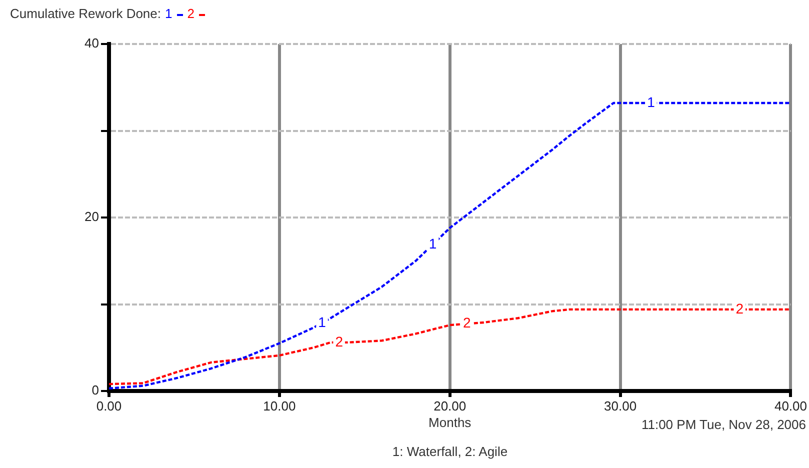 This screenshot has width=809, height=468. What do you see at coordinates (791, 406) in the screenshot?
I see `x-tick-label: 40.00` at bounding box center [791, 406].